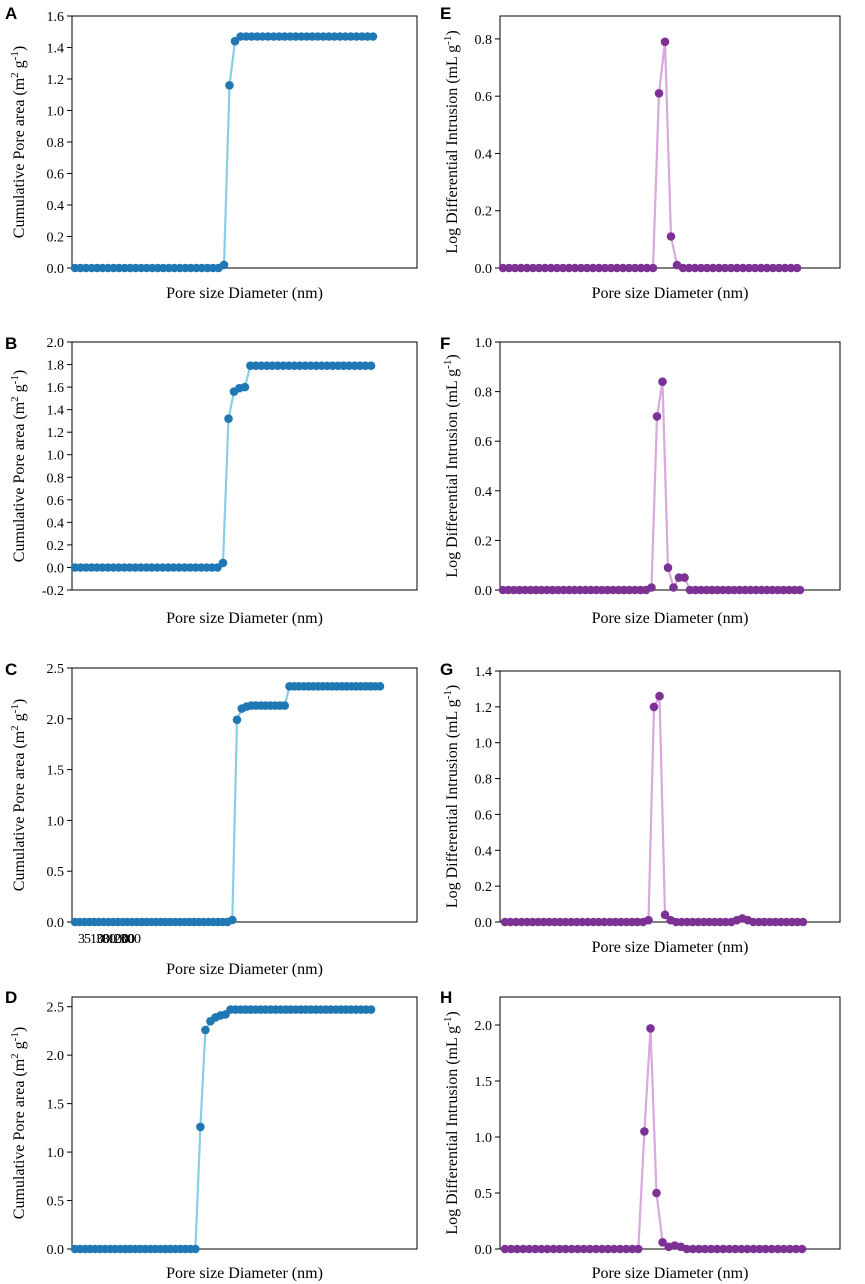 Image resolution: width=865 pixels, height=1284 pixels. Describe the element at coordinates (446, 997) in the screenshot. I see `panel-letter: H` at that location.